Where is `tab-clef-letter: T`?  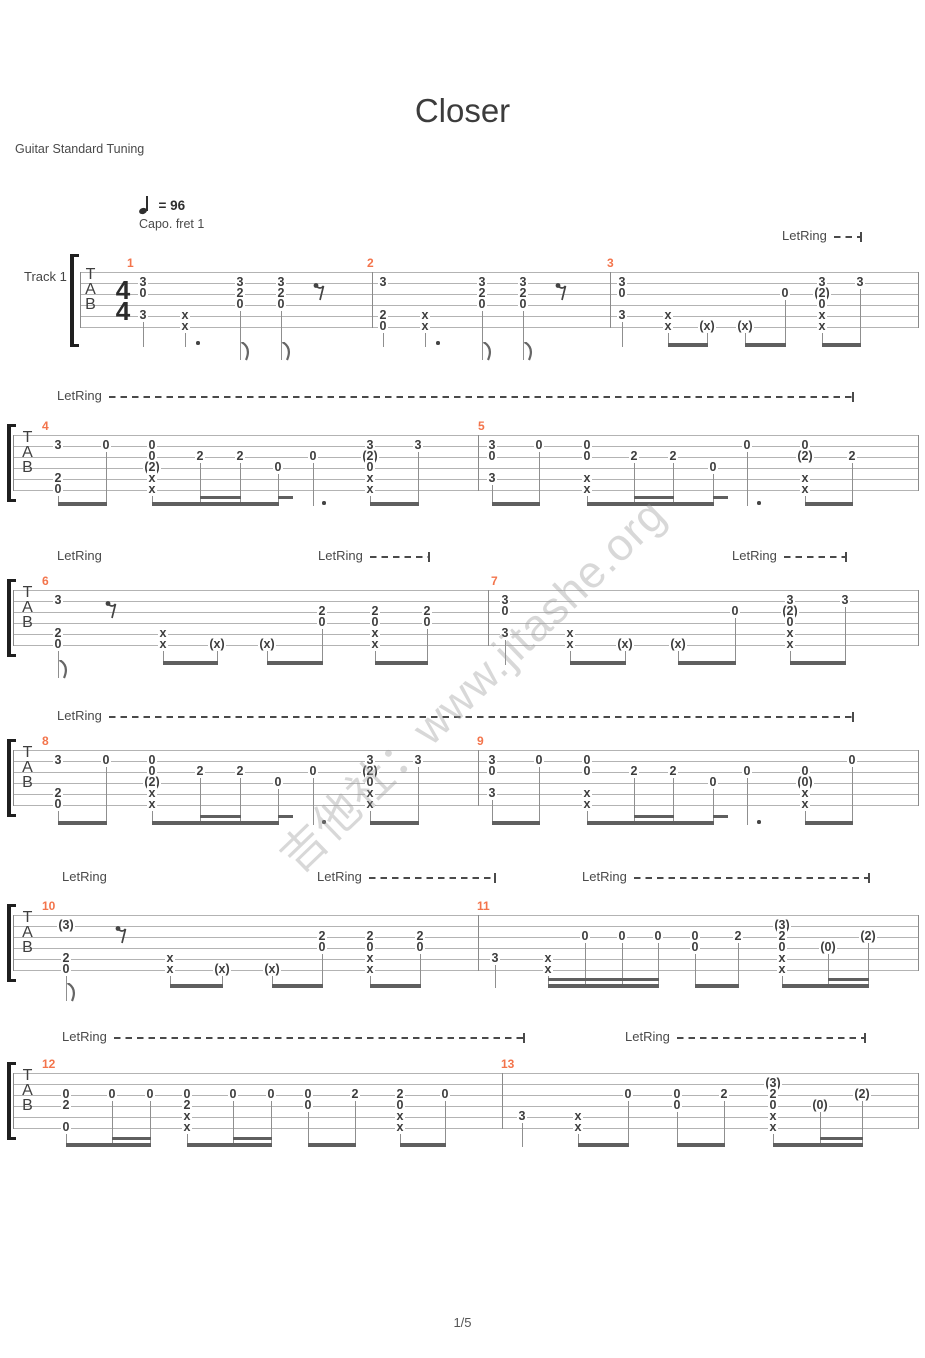
tab-clef-letter: T is located at coordinates (27, 1075).